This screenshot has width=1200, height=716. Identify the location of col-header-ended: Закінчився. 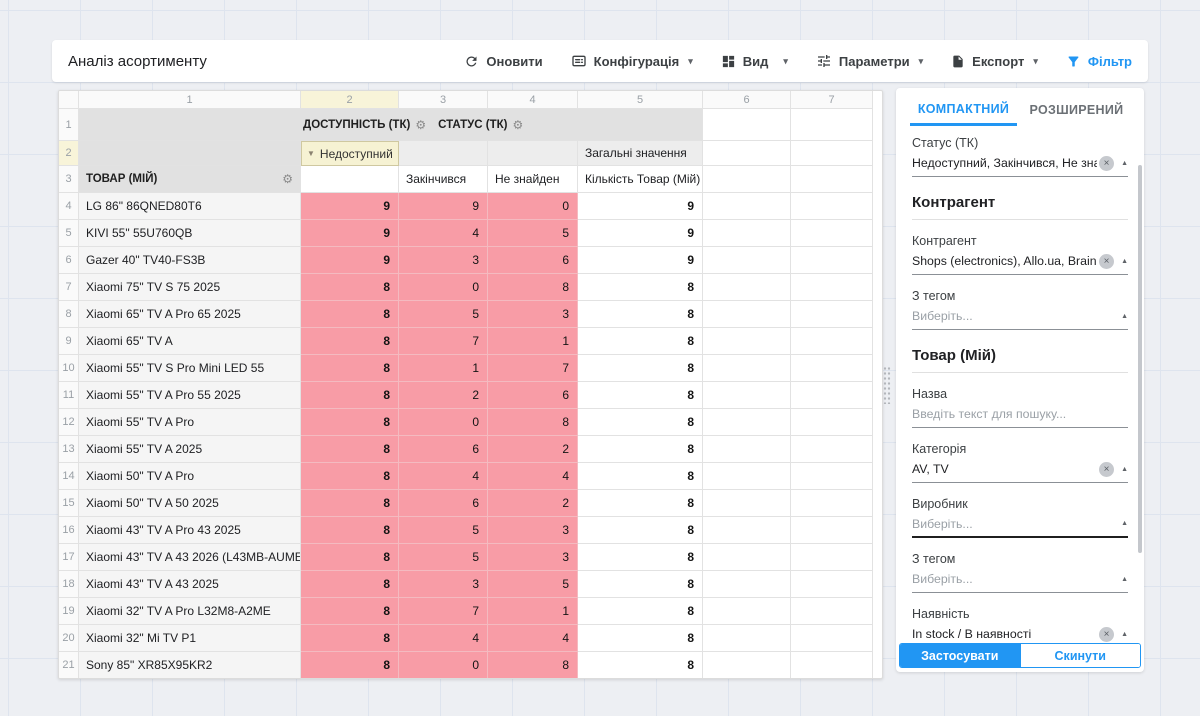
(443, 179).